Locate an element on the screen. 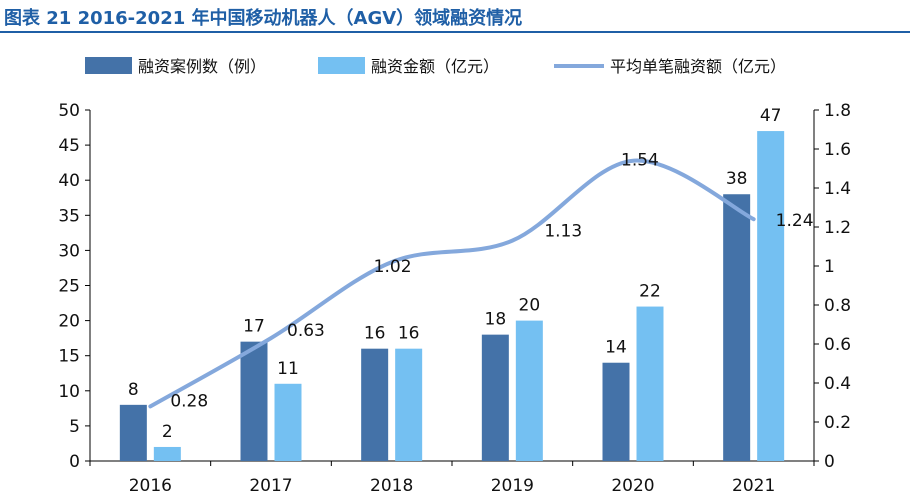  data-label-funding-amount: 47 is located at coordinates (771, 116).